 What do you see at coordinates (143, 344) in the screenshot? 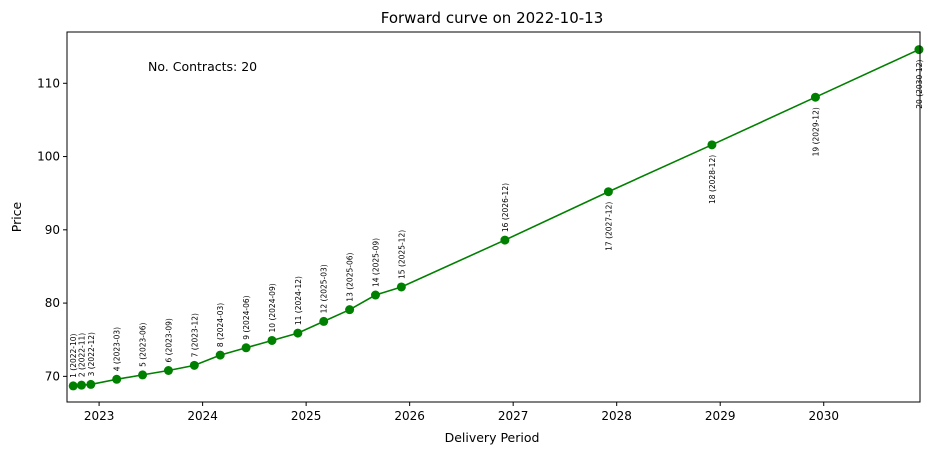
I see `point-label: 5 (2023-06)` at bounding box center [143, 344].